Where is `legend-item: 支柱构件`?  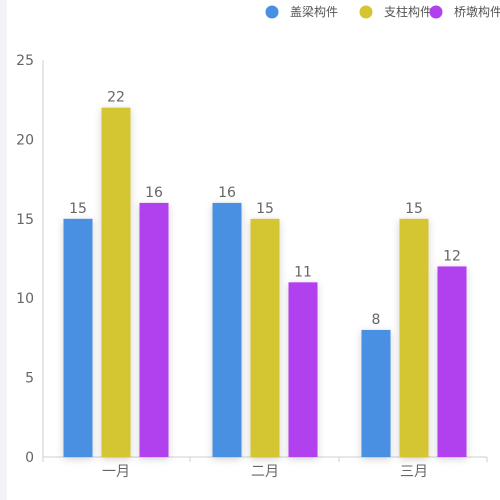
legend-item: 支柱构件 is located at coordinates (396, 11).